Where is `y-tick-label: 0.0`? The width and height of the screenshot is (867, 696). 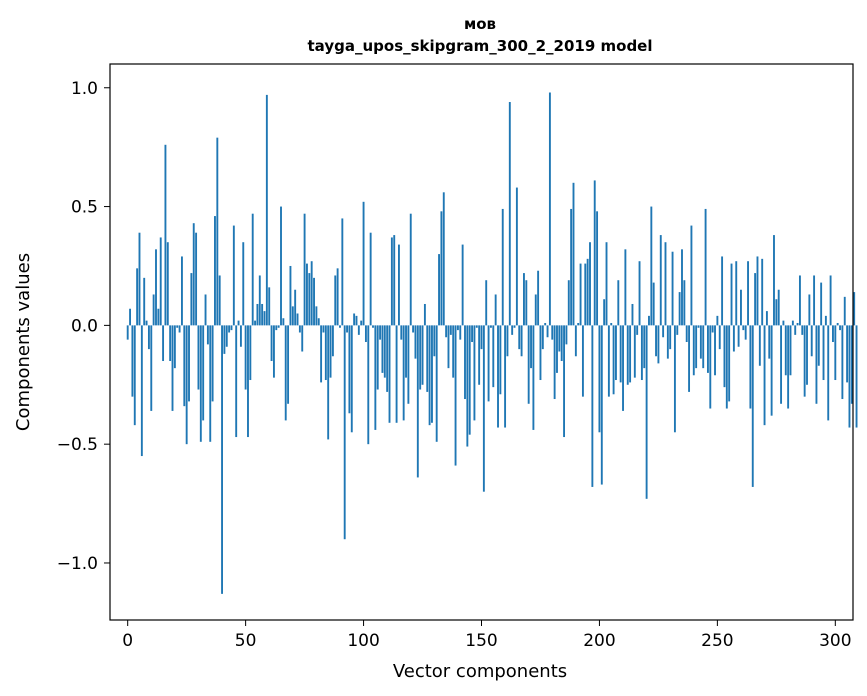 y-tick-label: 0.0 is located at coordinates (84, 326).